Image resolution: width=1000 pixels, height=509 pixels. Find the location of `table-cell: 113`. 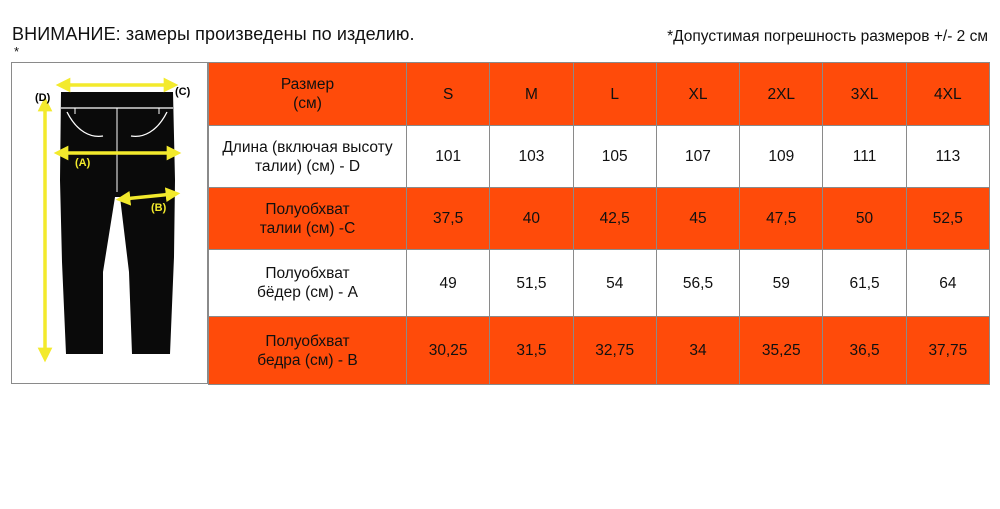

table-cell: 113 is located at coordinates (948, 156).